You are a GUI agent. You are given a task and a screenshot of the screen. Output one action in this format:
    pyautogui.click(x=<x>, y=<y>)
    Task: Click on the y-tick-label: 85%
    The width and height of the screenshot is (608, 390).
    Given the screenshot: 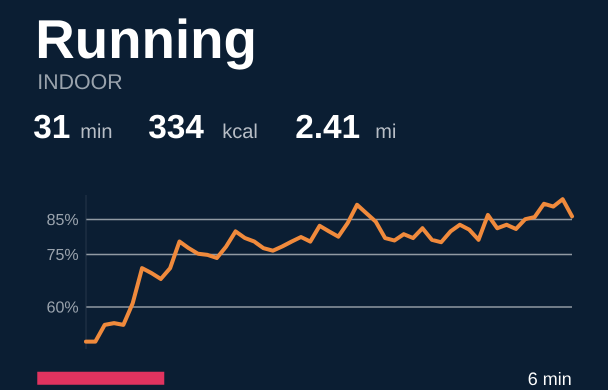 What is the action you would take?
    pyautogui.click(x=62, y=220)
    